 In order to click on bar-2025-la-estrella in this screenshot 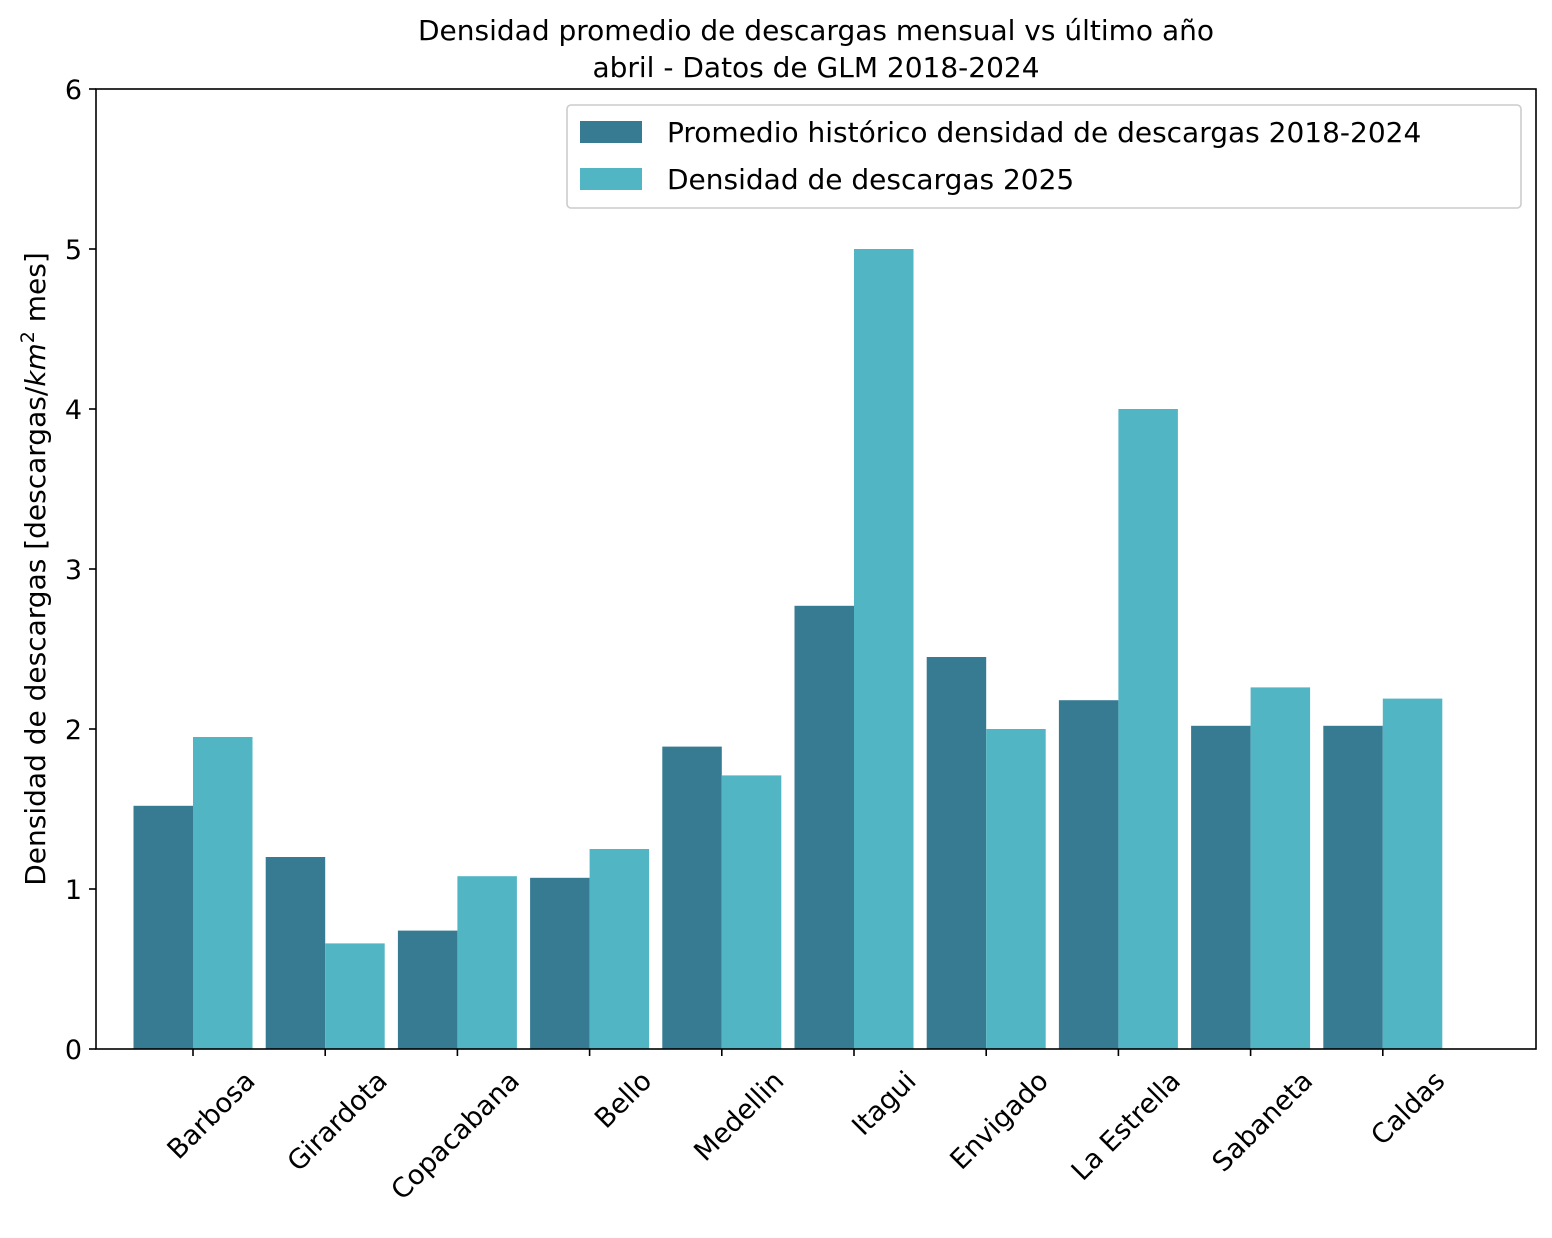, I will do `click(1148, 729)`.